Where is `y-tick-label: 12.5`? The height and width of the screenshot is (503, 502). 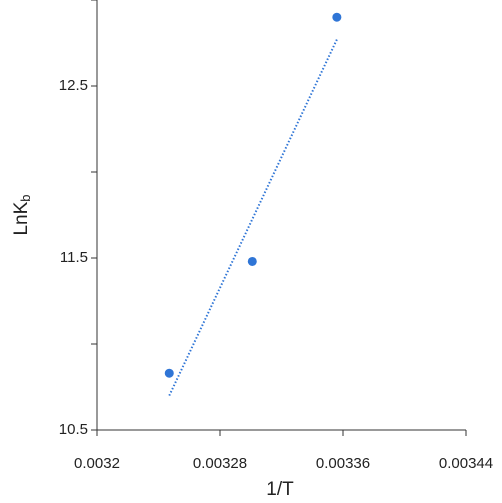 y-tick-label: 12.5 is located at coordinates (73, 85).